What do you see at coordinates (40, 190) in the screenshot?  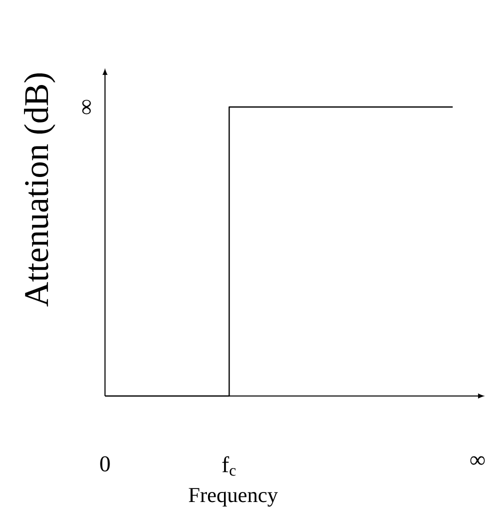 I see `y-axis-title: Attenuation (dB)` at bounding box center [40, 190].